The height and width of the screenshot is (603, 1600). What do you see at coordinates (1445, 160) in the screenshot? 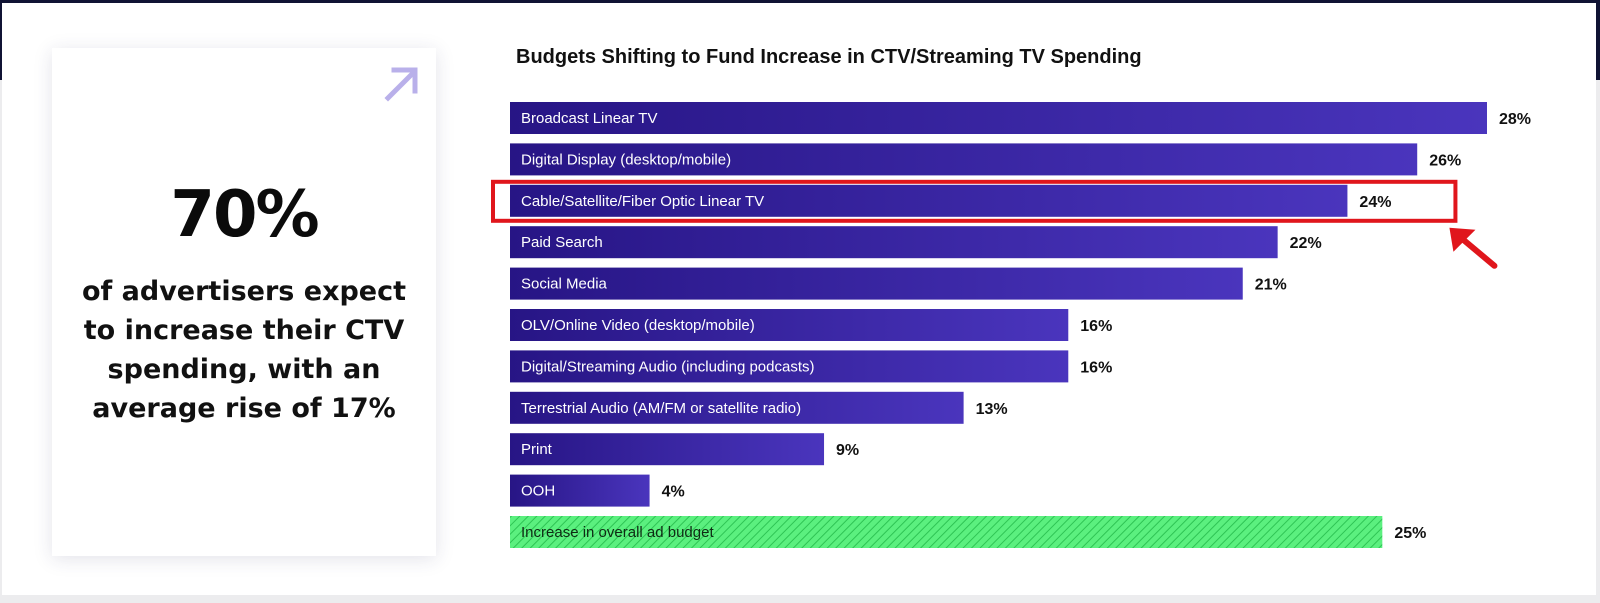
I see `bar-value-label: 26%` at bounding box center [1445, 160].